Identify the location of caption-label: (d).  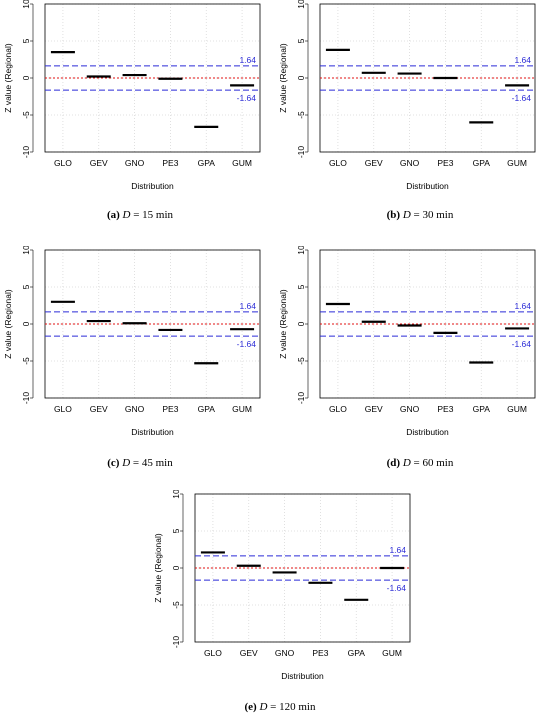
(393, 463).